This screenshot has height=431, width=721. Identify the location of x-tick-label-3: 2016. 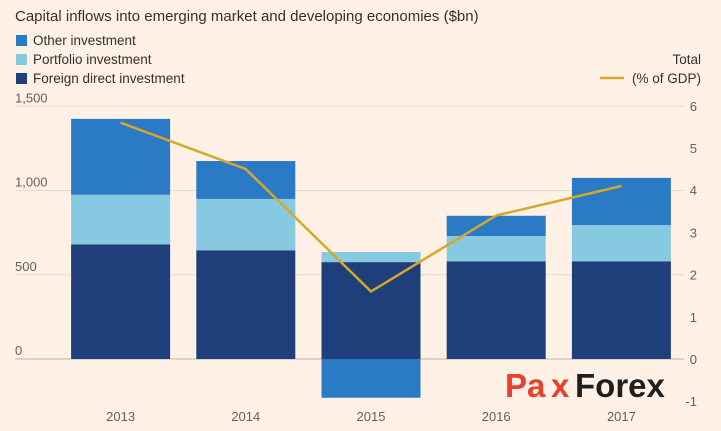
(496, 416).